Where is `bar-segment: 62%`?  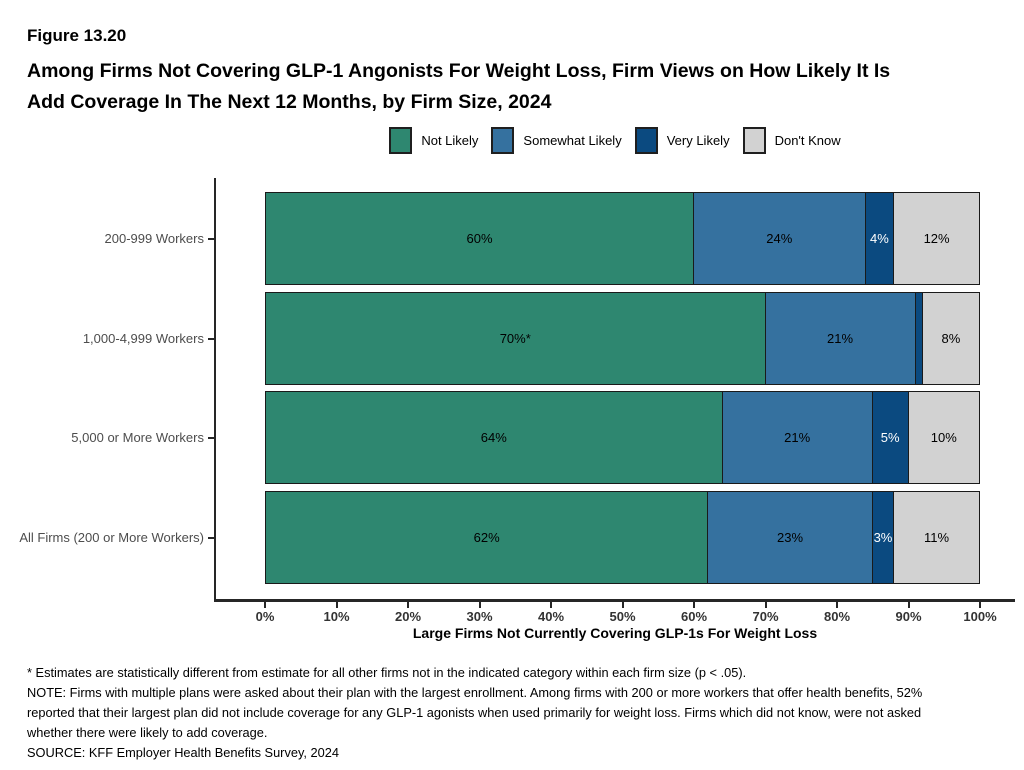 bar-segment: 62% is located at coordinates (487, 537).